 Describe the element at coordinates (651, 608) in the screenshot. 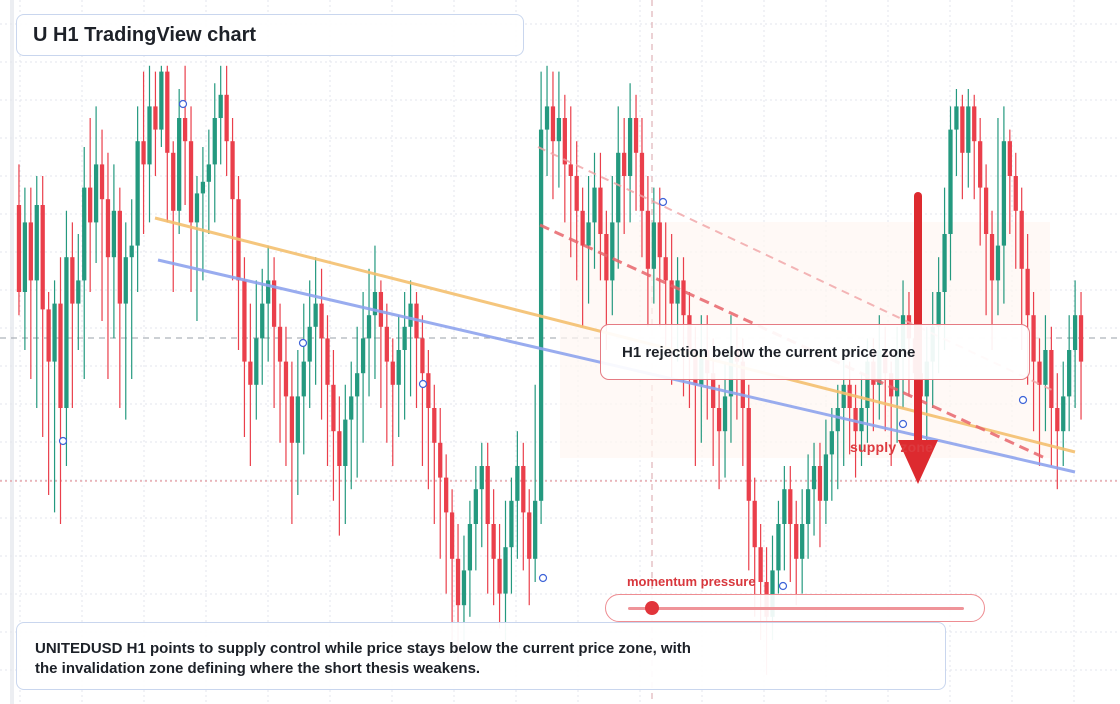

I see `momentum-knob` at that location.